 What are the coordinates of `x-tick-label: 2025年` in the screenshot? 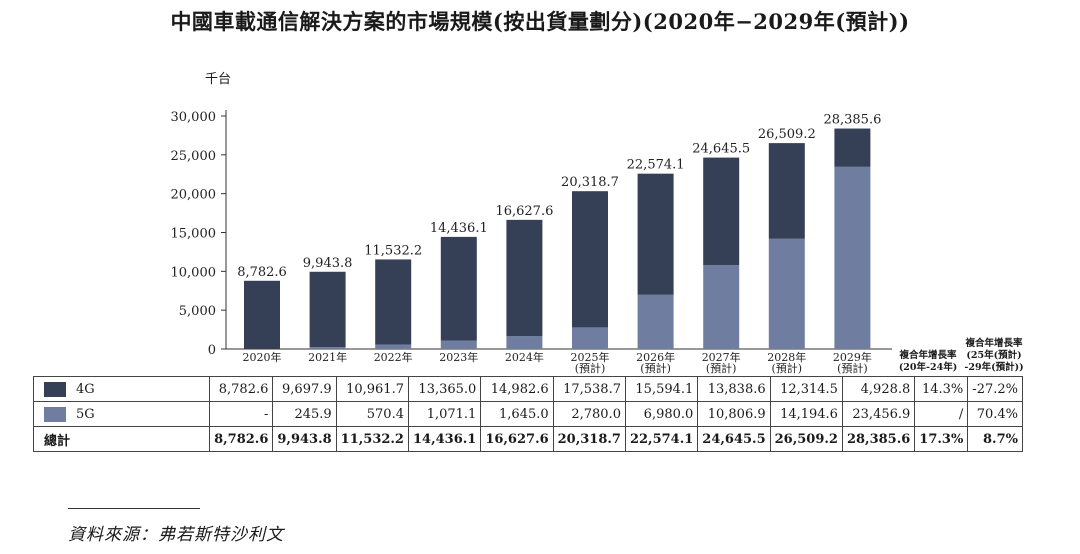 It's located at (590, 357).